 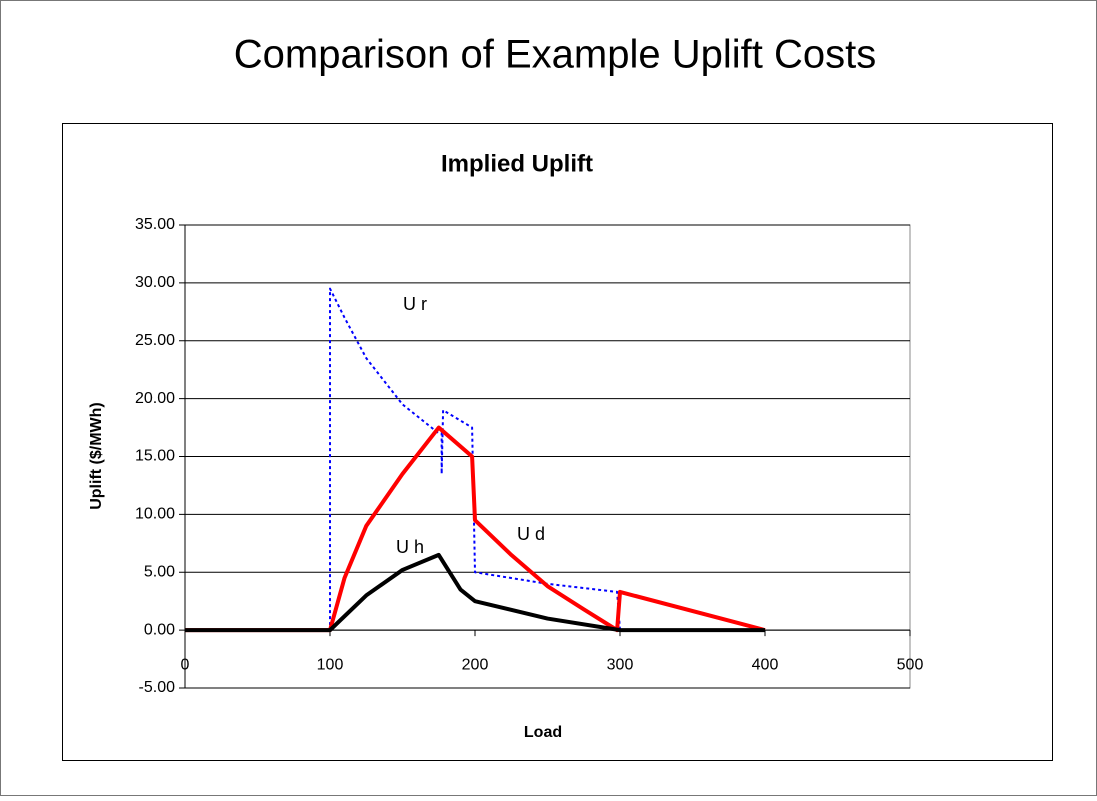 What do you see at coordinates (410, 547) in the screenshot?
I see `series-label: U h` at bounding box center [410, 547].